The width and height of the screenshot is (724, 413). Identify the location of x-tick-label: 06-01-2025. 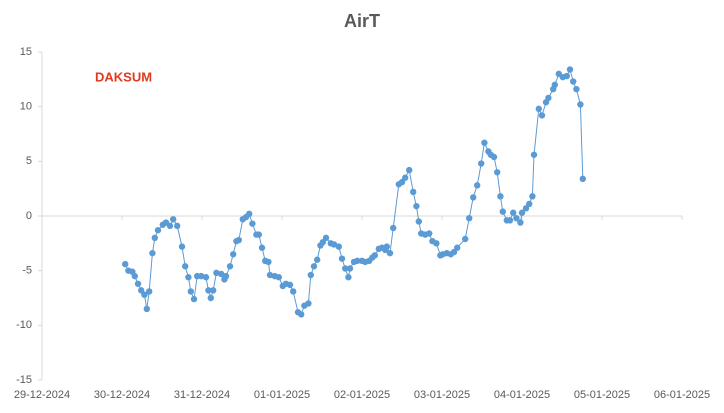
(682, 395).